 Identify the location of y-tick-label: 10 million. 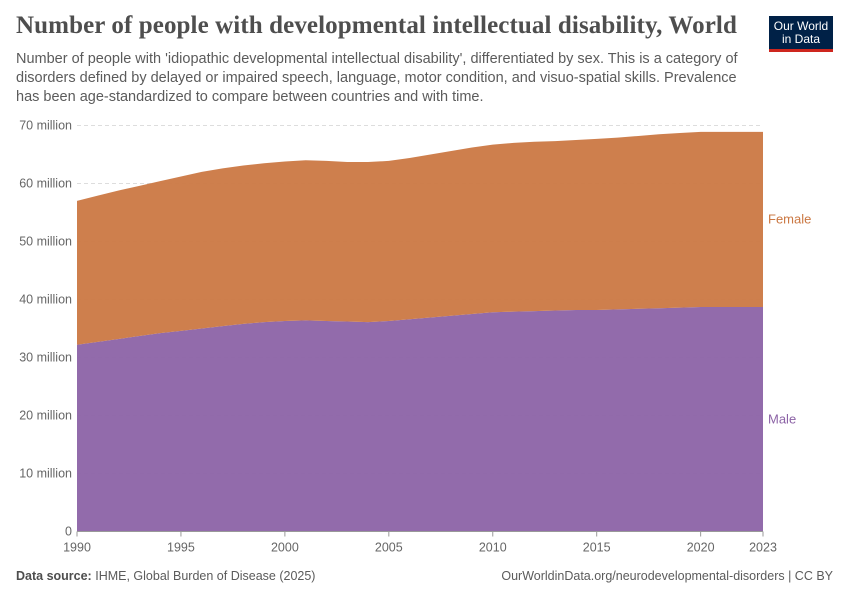
(45, 474).